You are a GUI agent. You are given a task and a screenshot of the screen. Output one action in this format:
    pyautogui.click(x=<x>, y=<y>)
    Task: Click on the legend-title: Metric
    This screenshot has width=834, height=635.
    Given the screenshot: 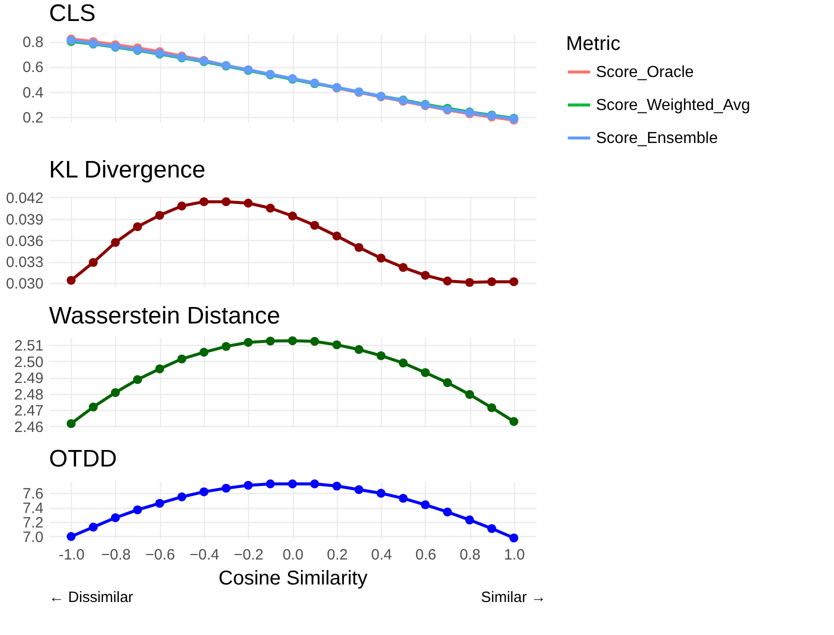 What is the action you would take?
    pyautogui.click(x=593, y=44)
    